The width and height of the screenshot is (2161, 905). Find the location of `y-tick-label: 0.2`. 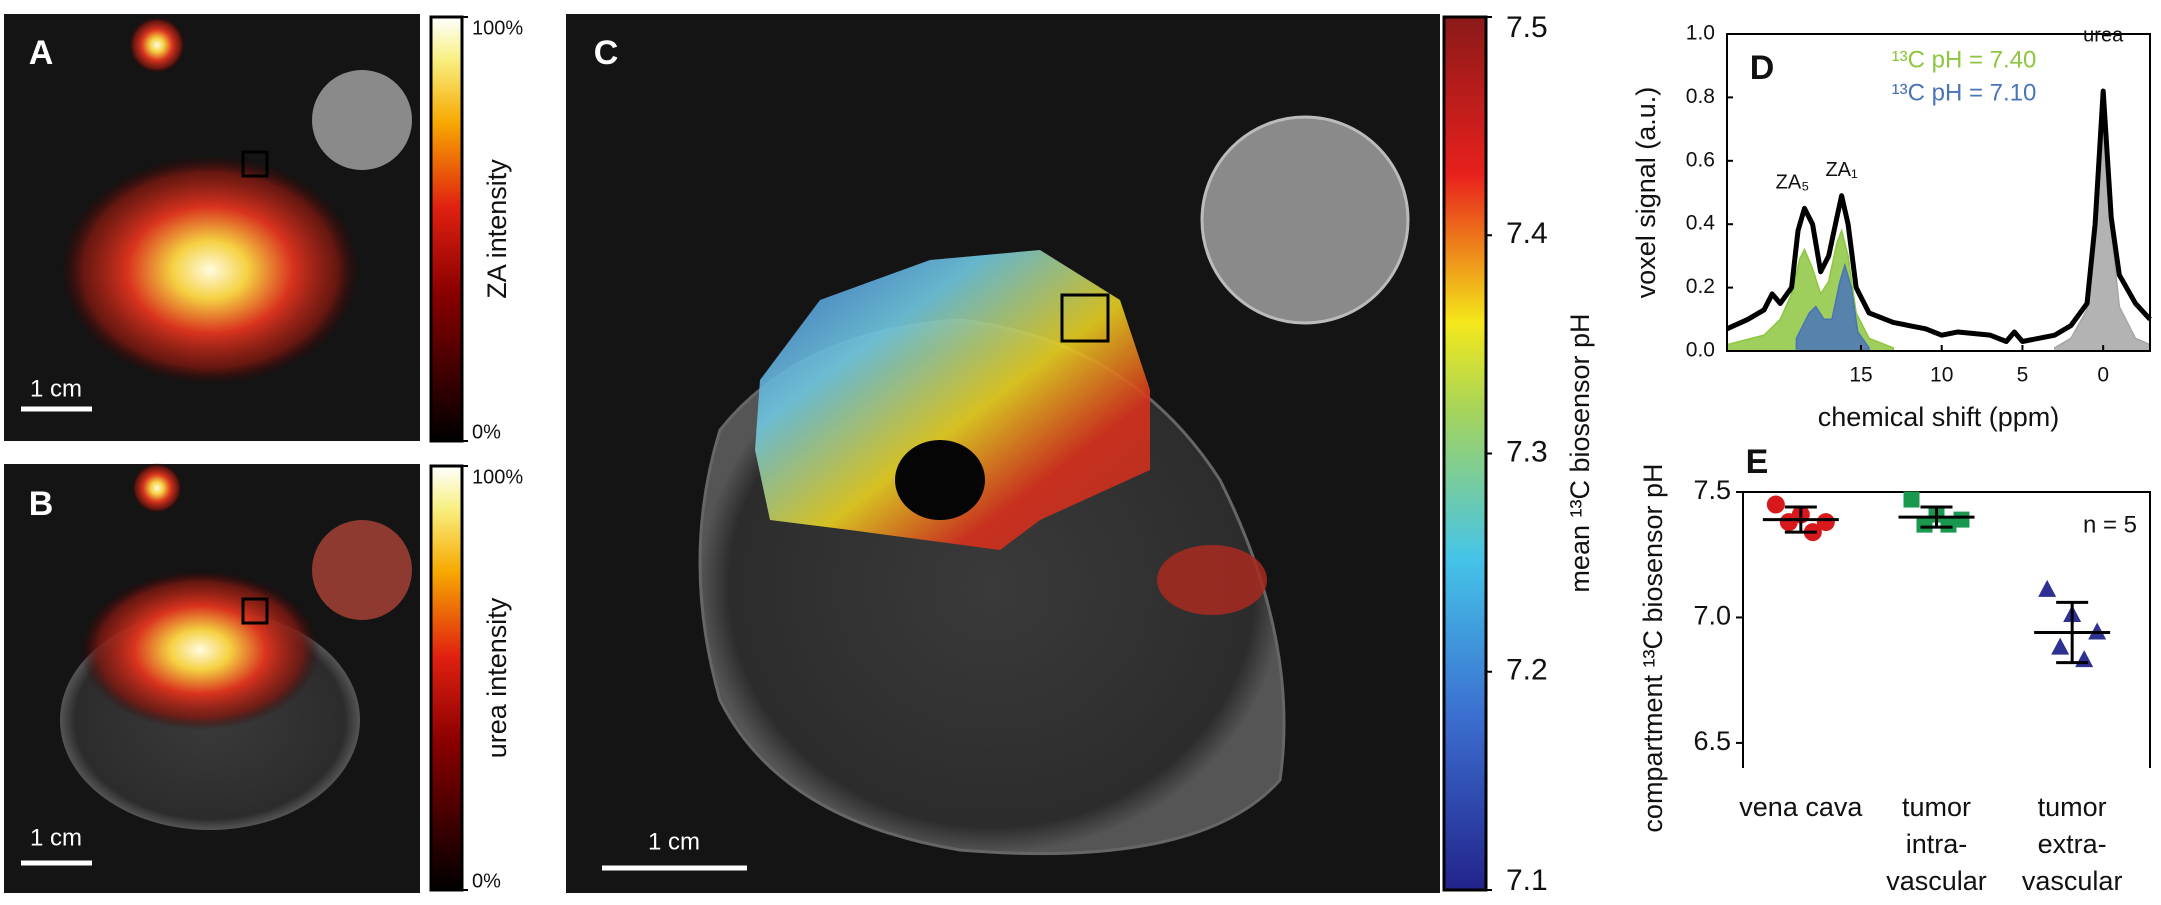

y-tick-label: 0.2 is located at coordinates (1700, 286).